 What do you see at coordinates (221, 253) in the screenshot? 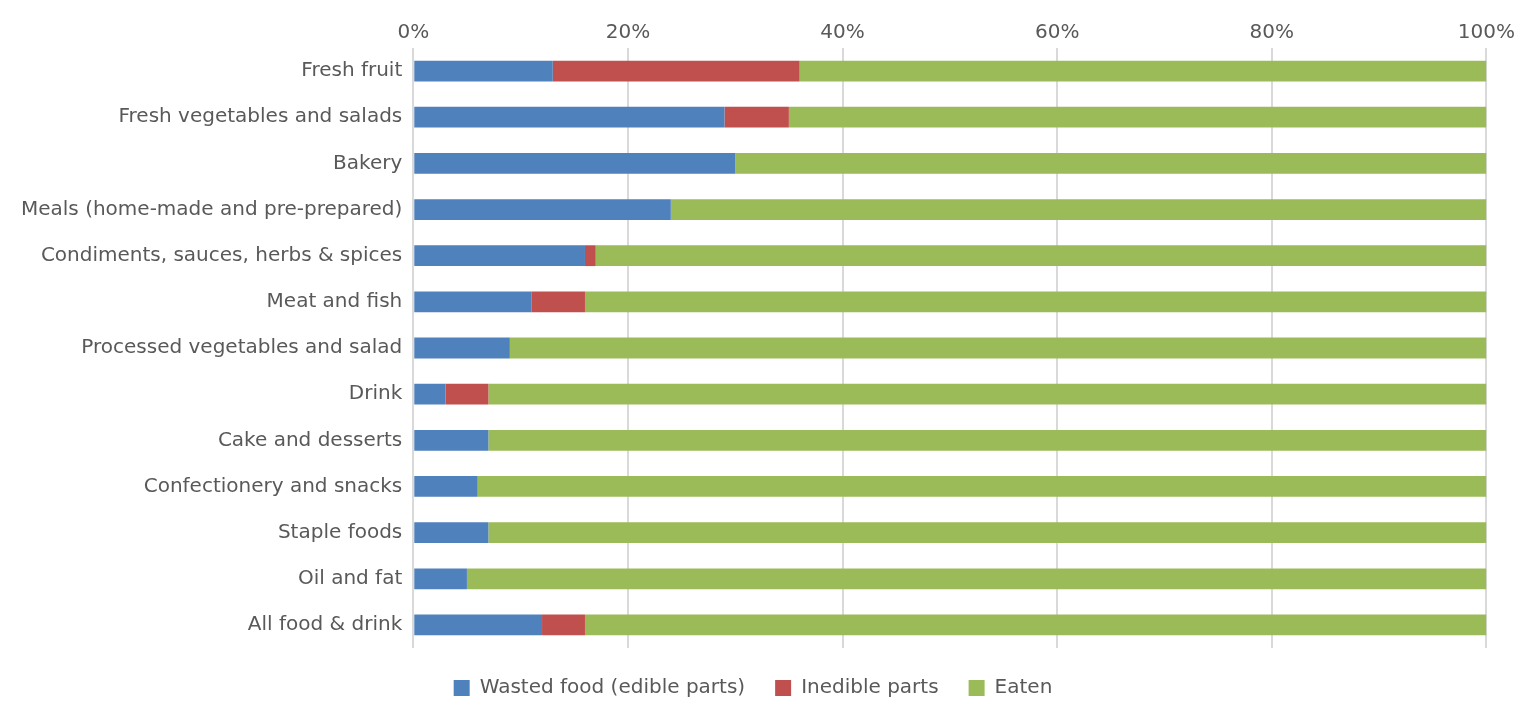
I see `y-tick-label: Condiments, sauces, herbs & spices` at bounding box center [221, 253].